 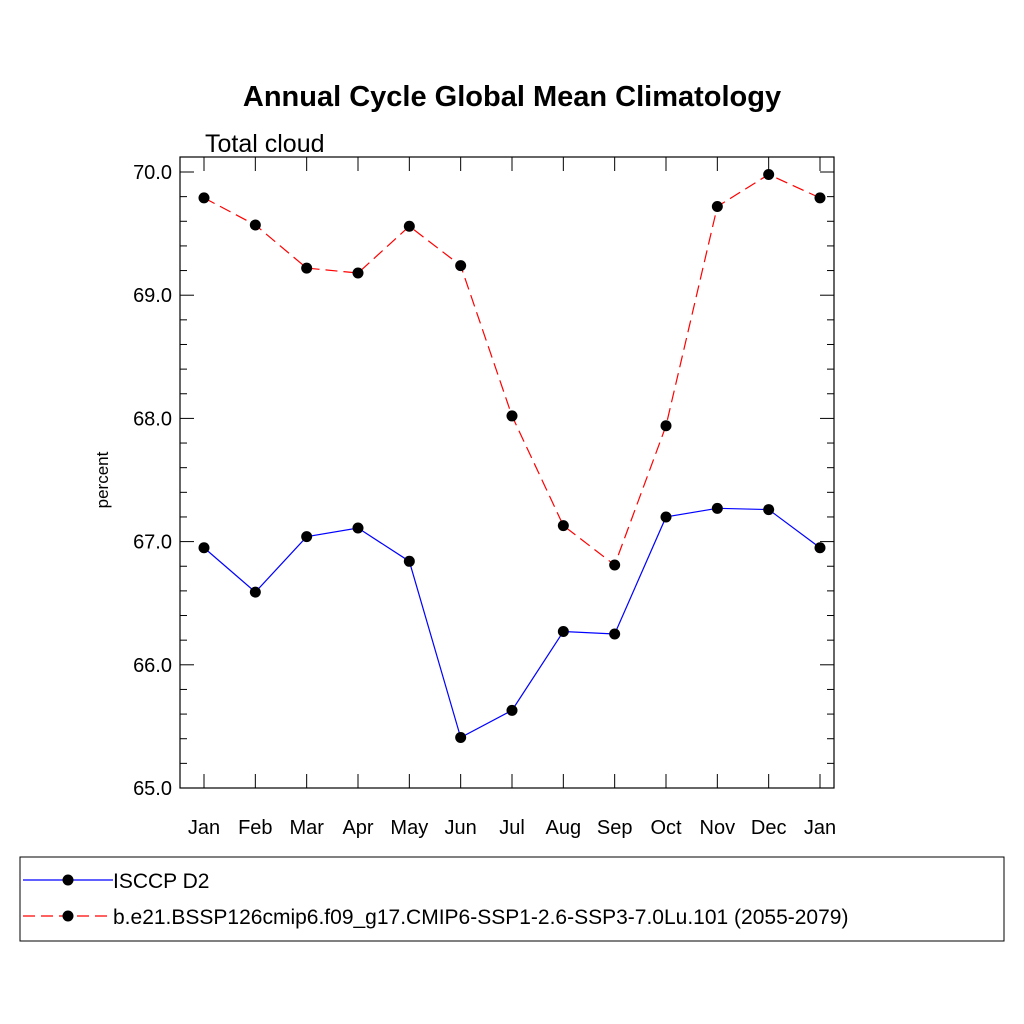 What do you see at coordinates (68, 916) in the screenshot?
I see `legend-marker-model` at bounding box center [68, 916].